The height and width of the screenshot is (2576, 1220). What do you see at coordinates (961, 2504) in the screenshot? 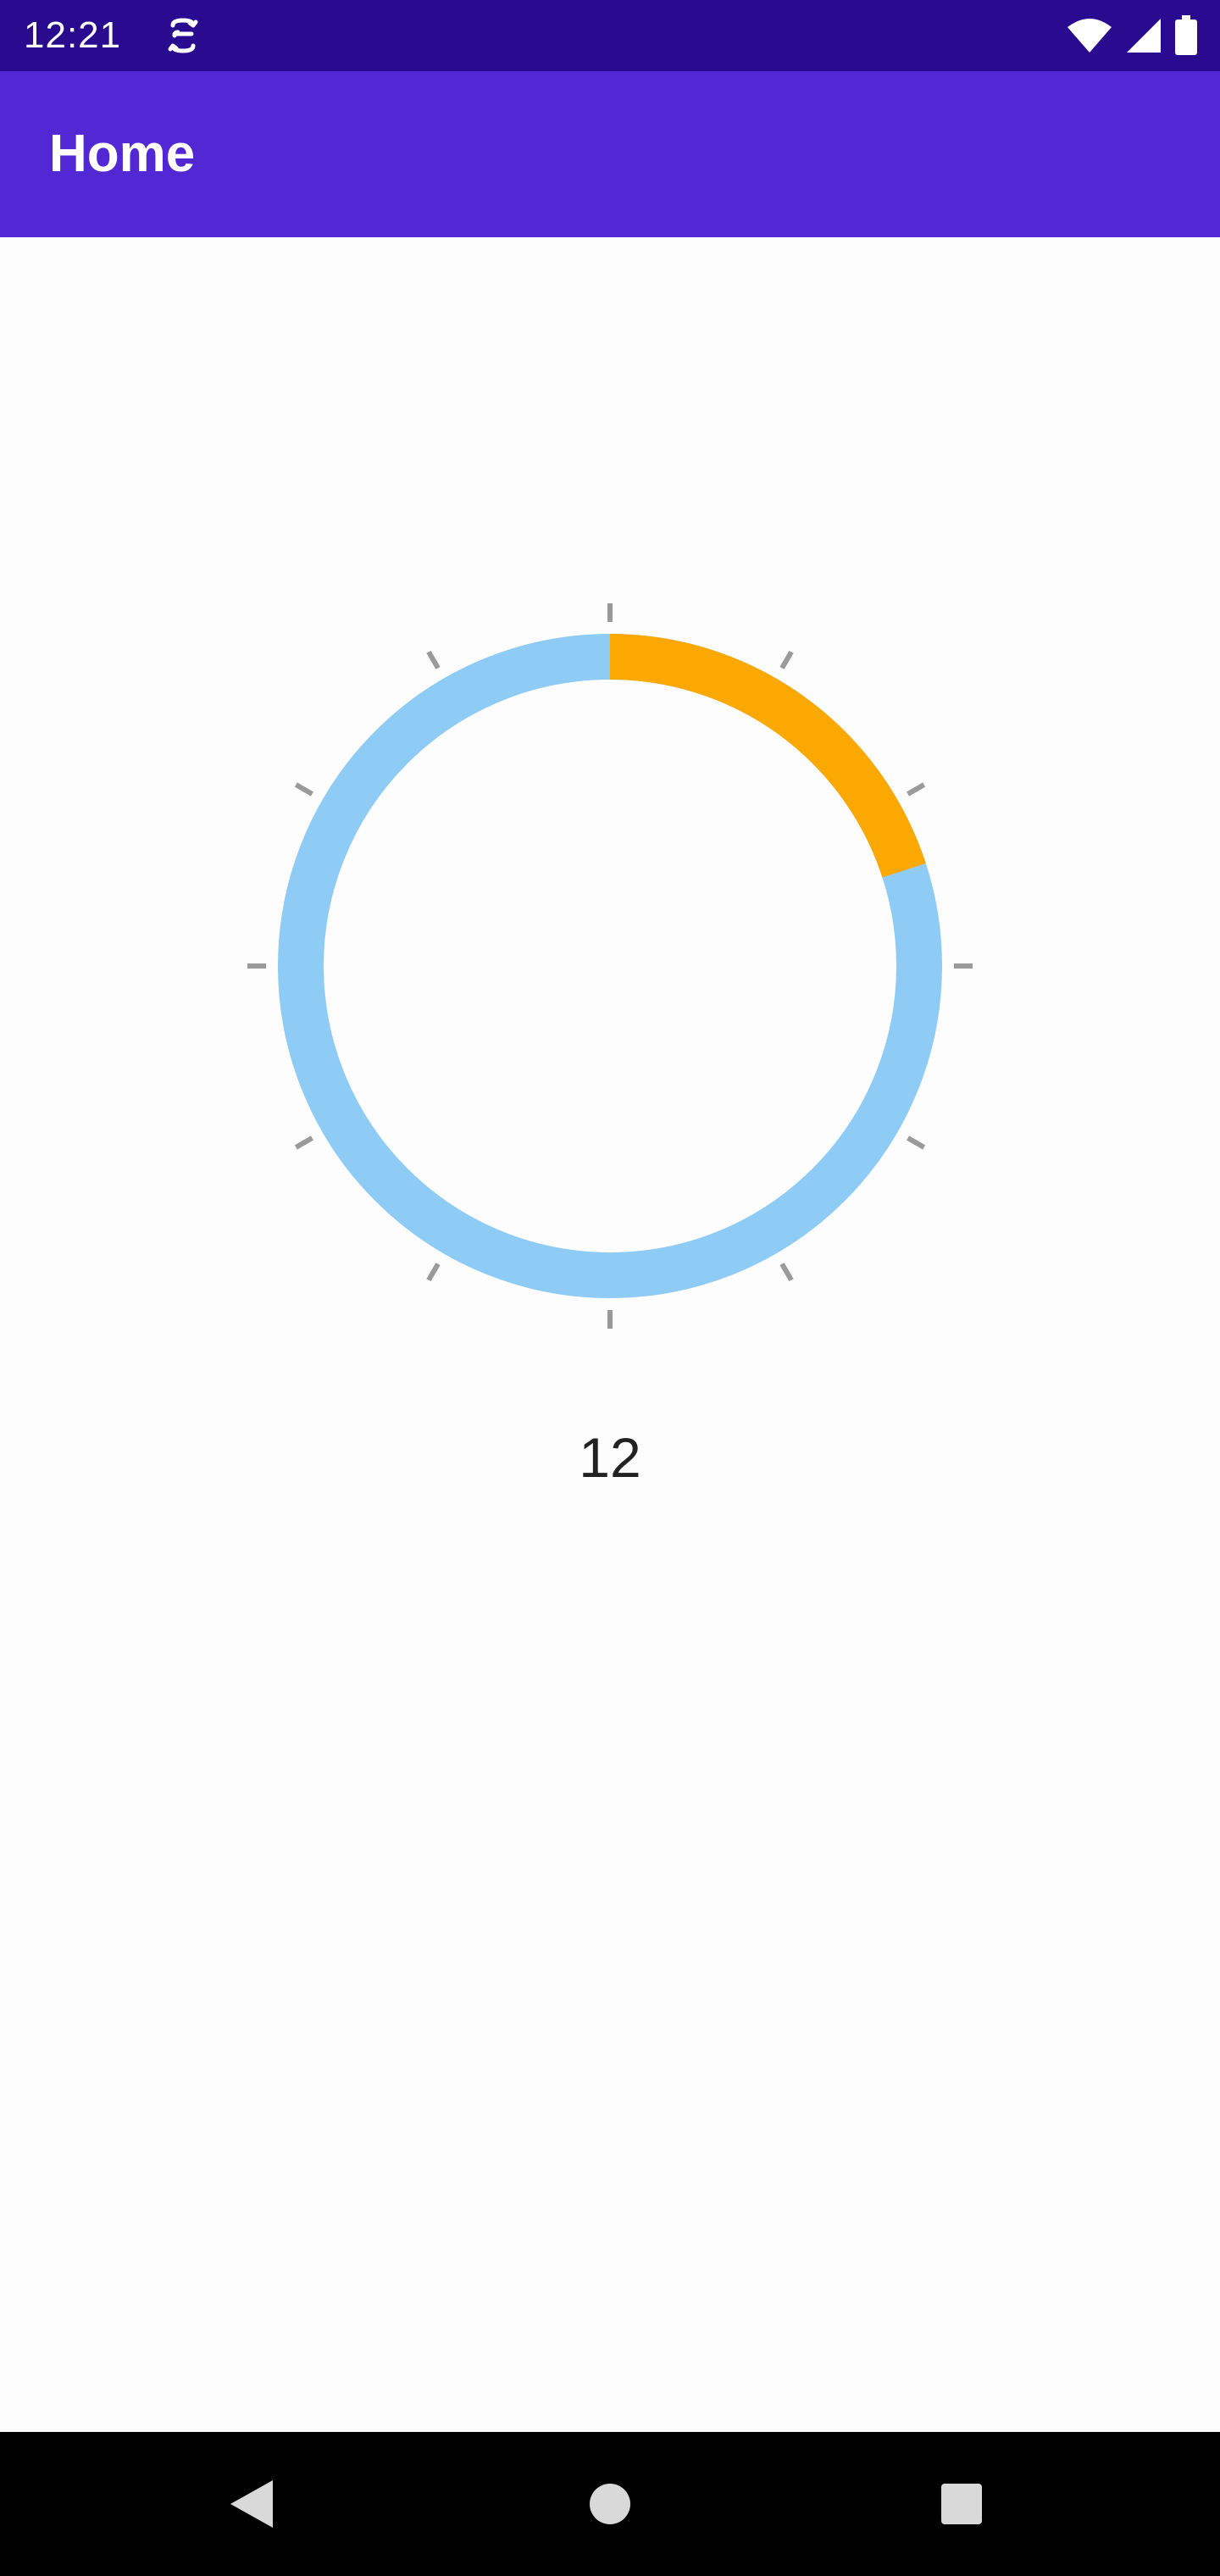
I see `recents-icon` at bounding box center [961, 2504].